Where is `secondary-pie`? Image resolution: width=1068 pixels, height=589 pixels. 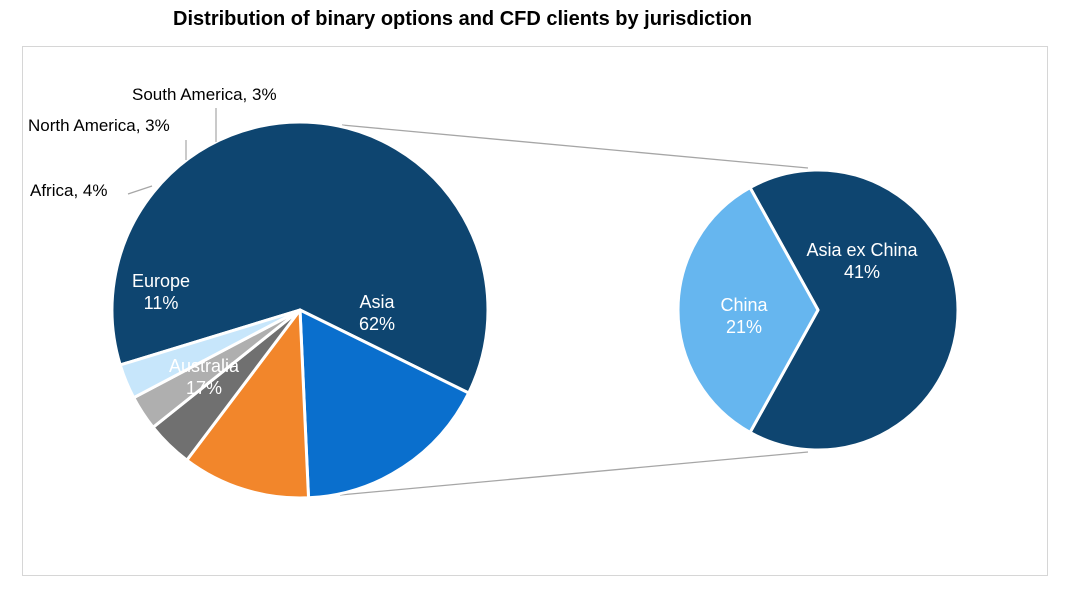
secondary-pie is located at coordinates (818, 310).